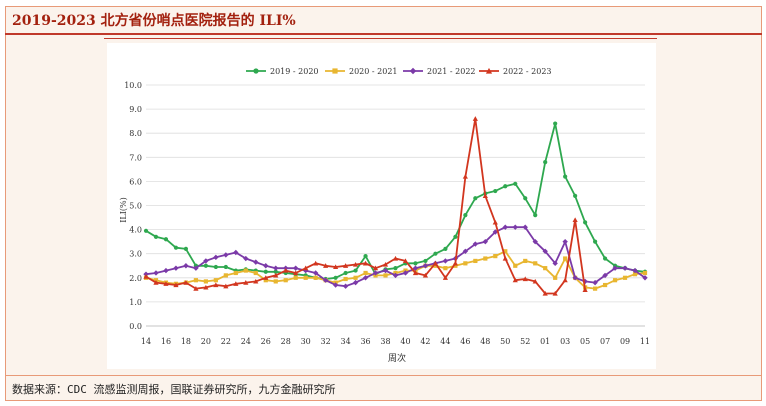 This screenshot has width=766, height=406. I want to click on x-tick-label: 50, so click(505, 341).